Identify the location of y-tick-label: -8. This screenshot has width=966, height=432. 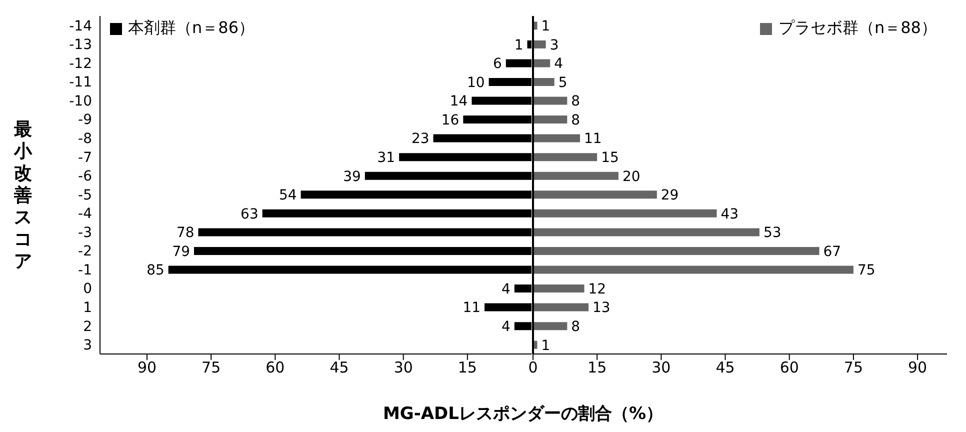
(85, 139).